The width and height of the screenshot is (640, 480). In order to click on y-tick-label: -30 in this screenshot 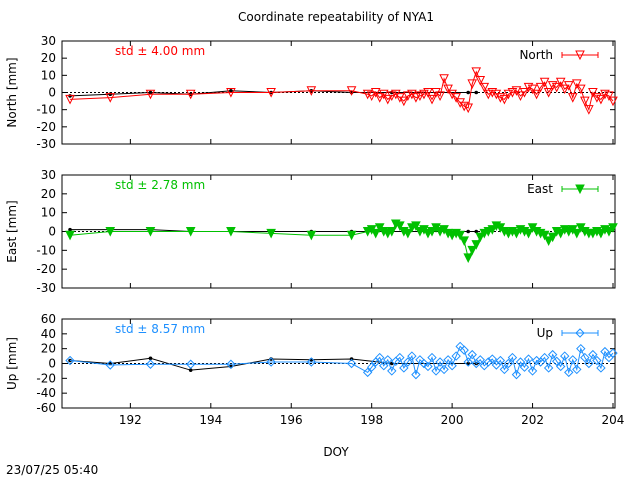, I will do `click(46, 144)`.